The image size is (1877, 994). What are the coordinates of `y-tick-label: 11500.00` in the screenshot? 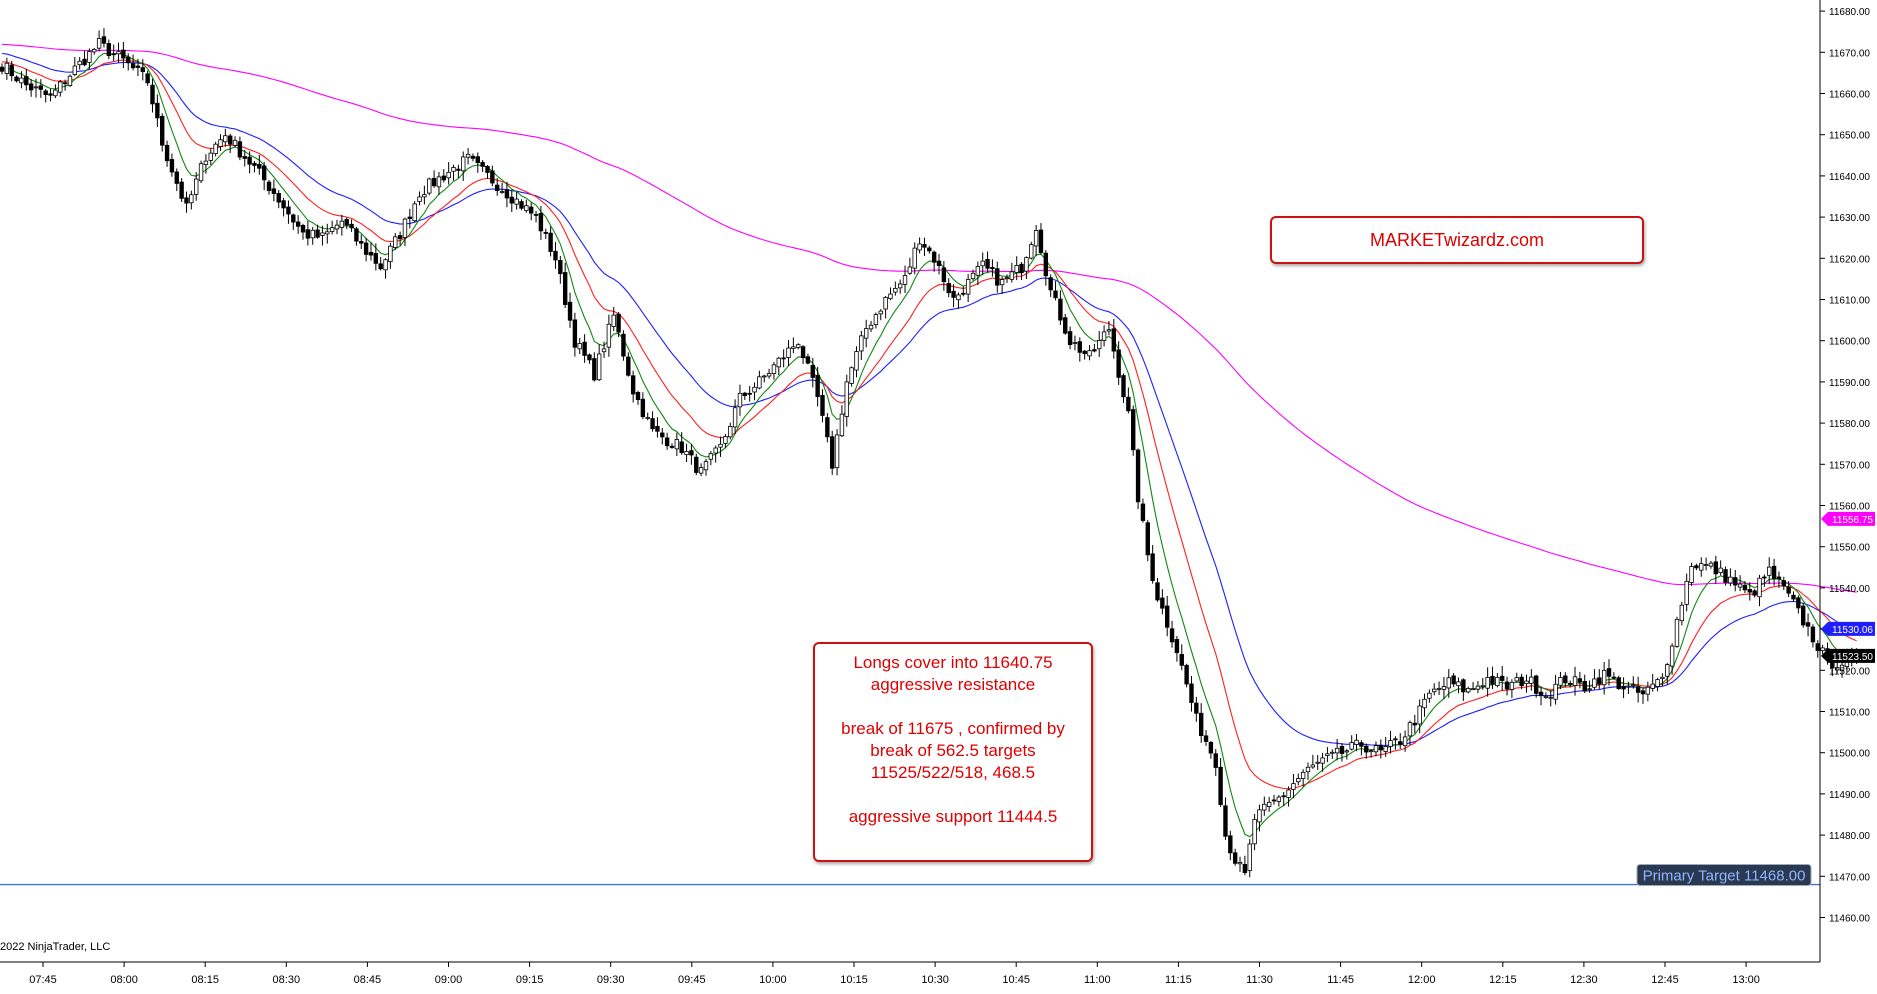 It's located at (1849, 754).